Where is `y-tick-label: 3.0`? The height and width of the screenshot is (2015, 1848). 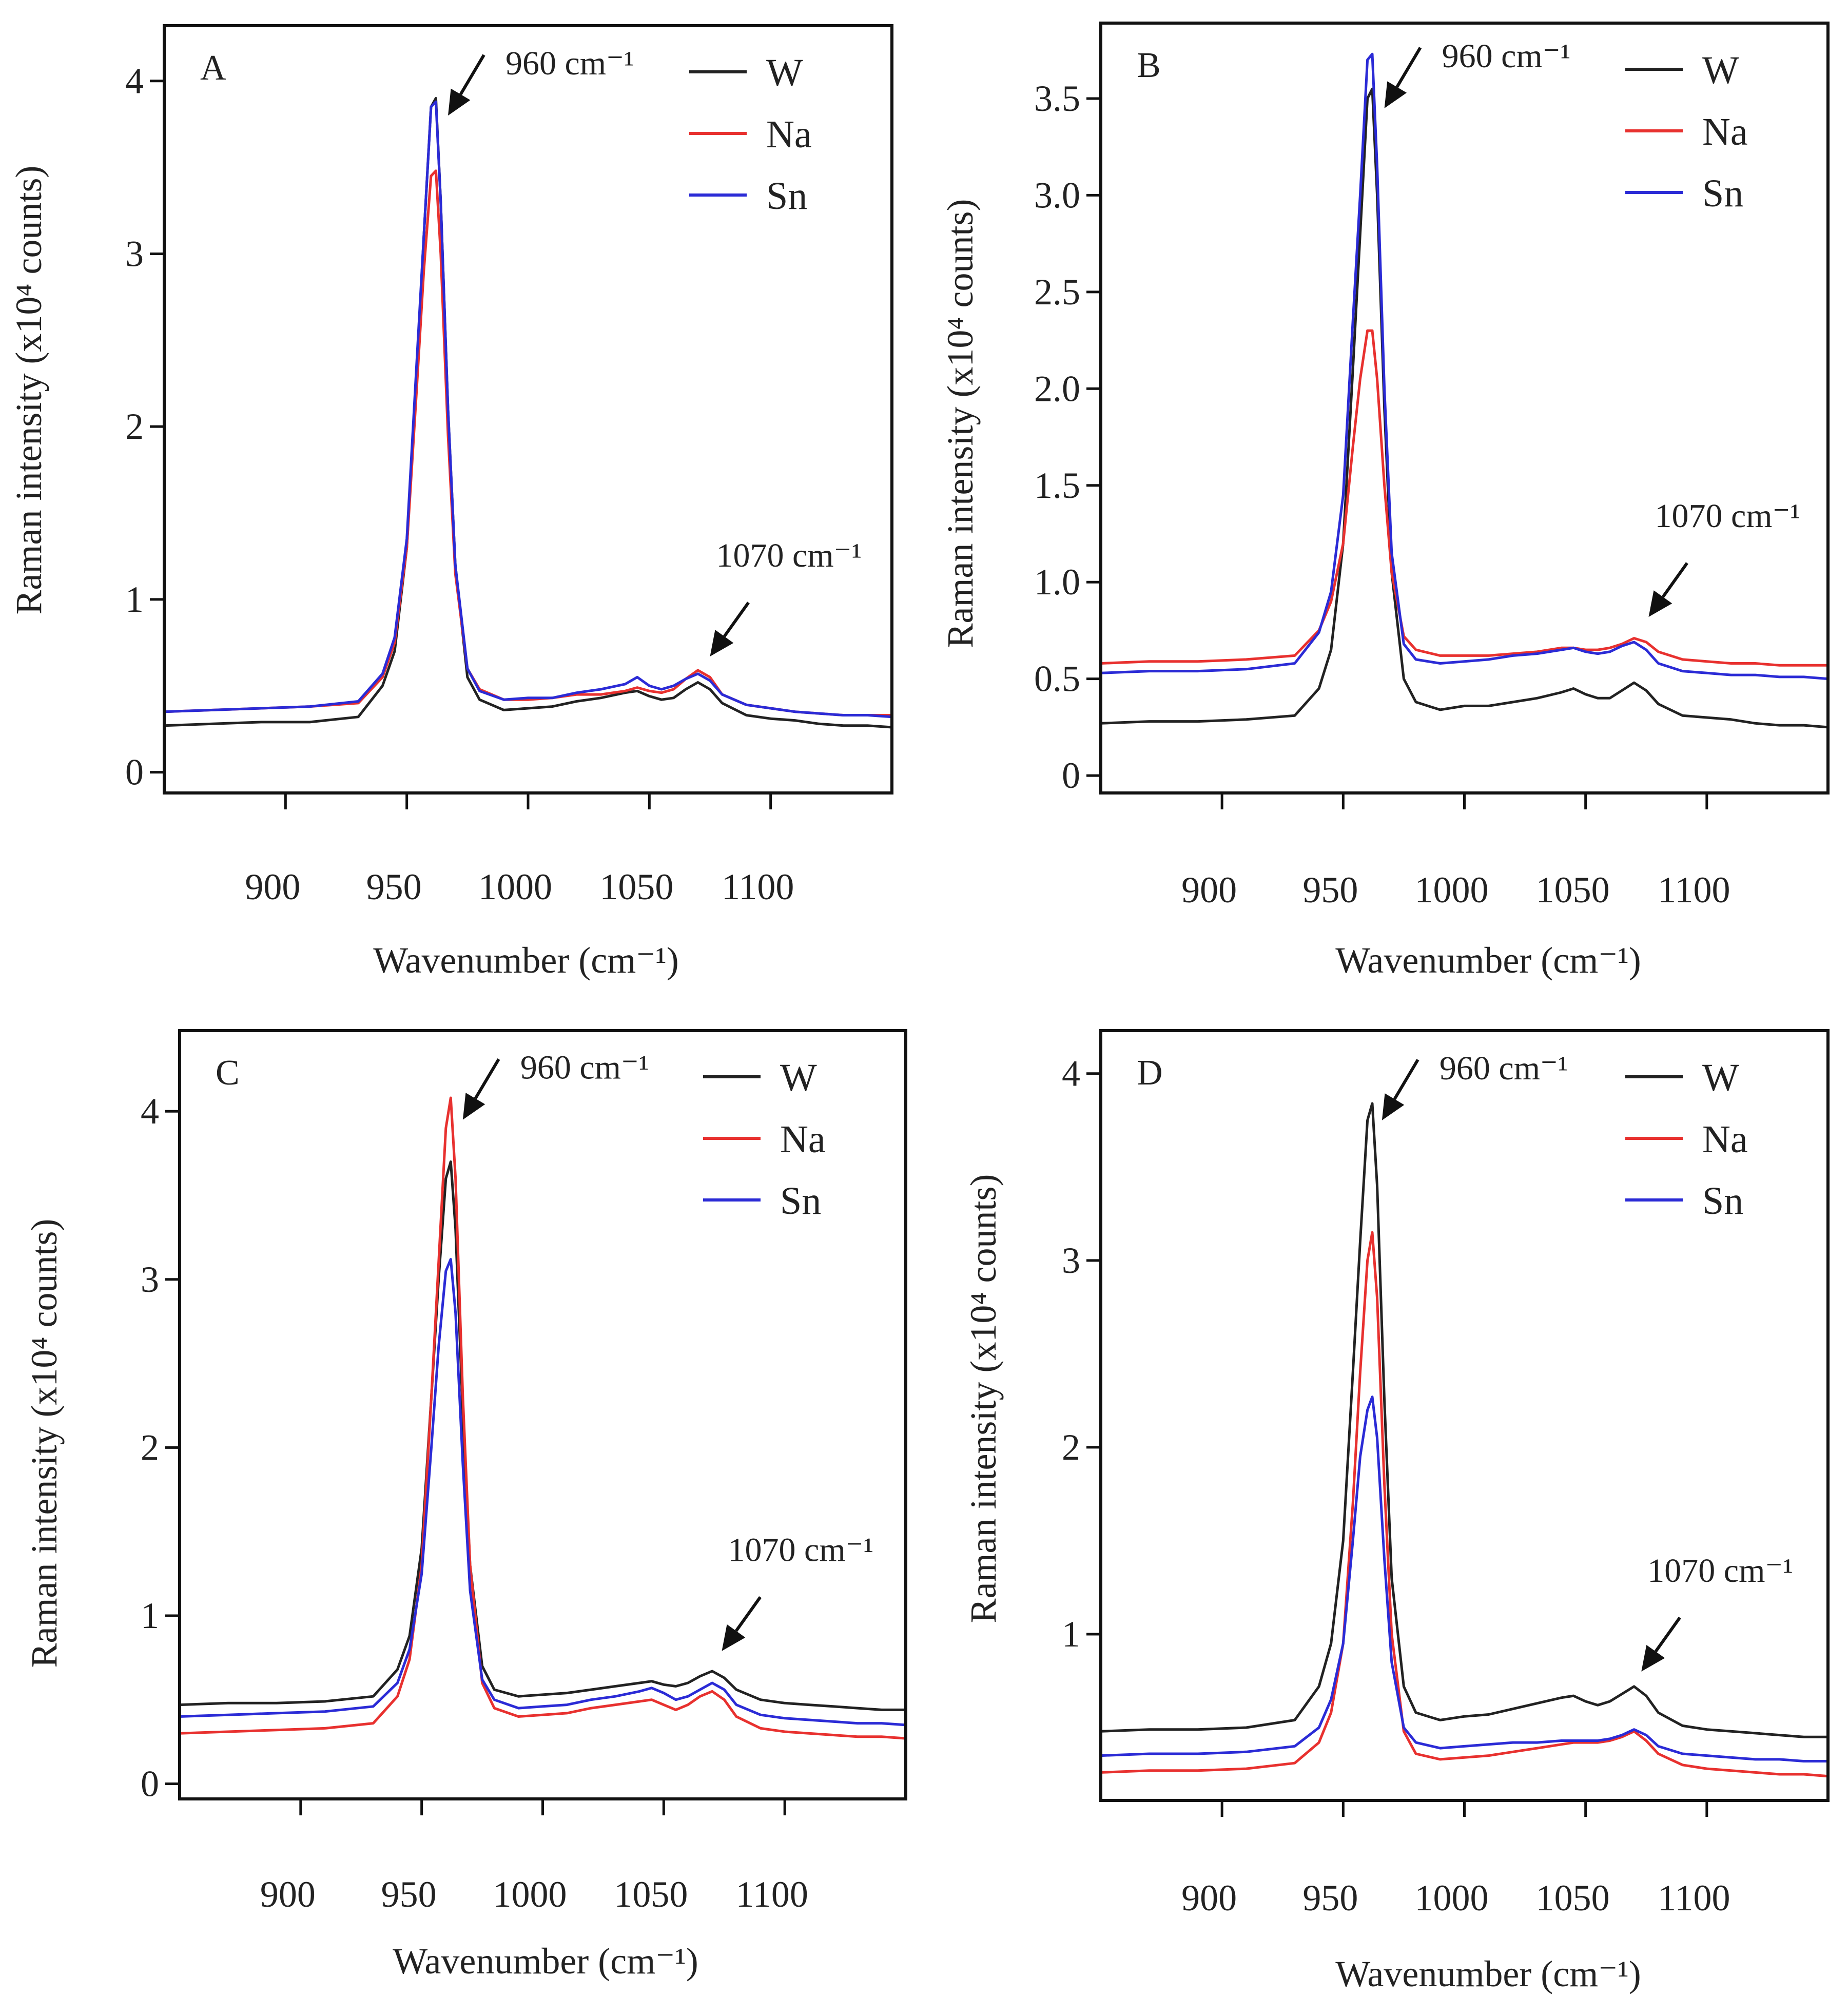 y-tick-label: 3.0 is located at coordinates (1057, 195).